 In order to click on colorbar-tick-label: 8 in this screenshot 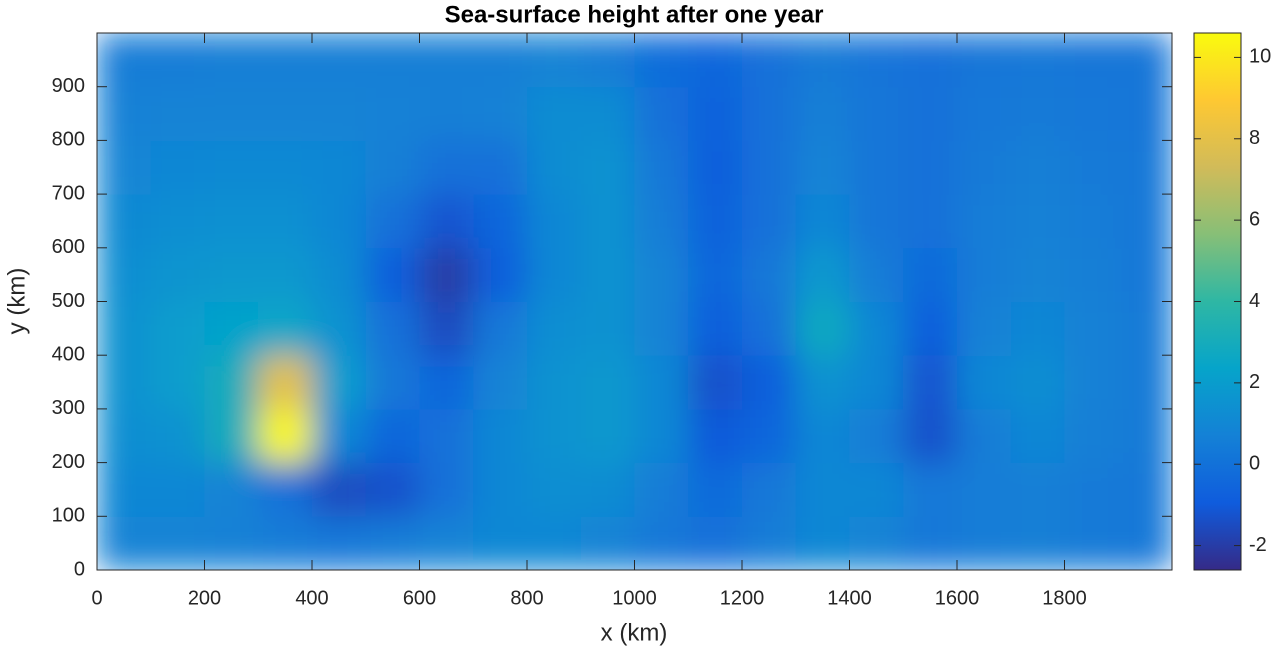, I will do `click(1254, 138)`.